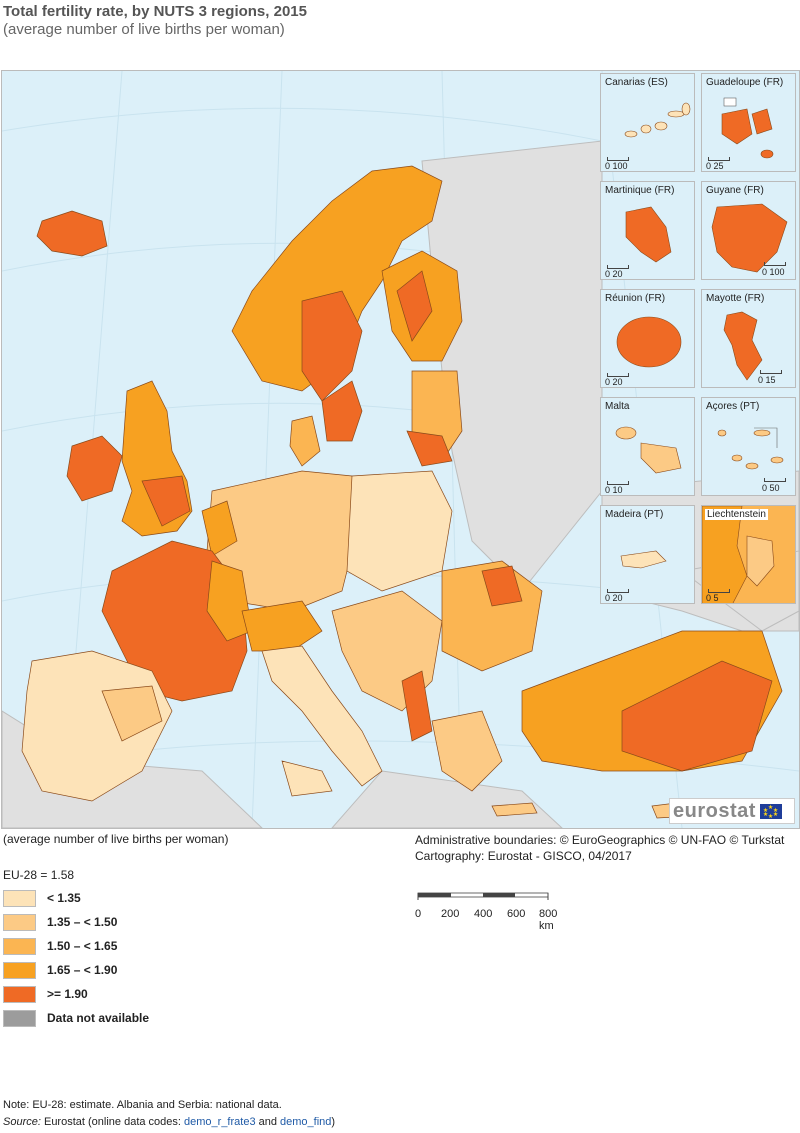  Describe the element at coordinates (516, 914) in the screenshot. I see `scale-tick: 600` at that location.